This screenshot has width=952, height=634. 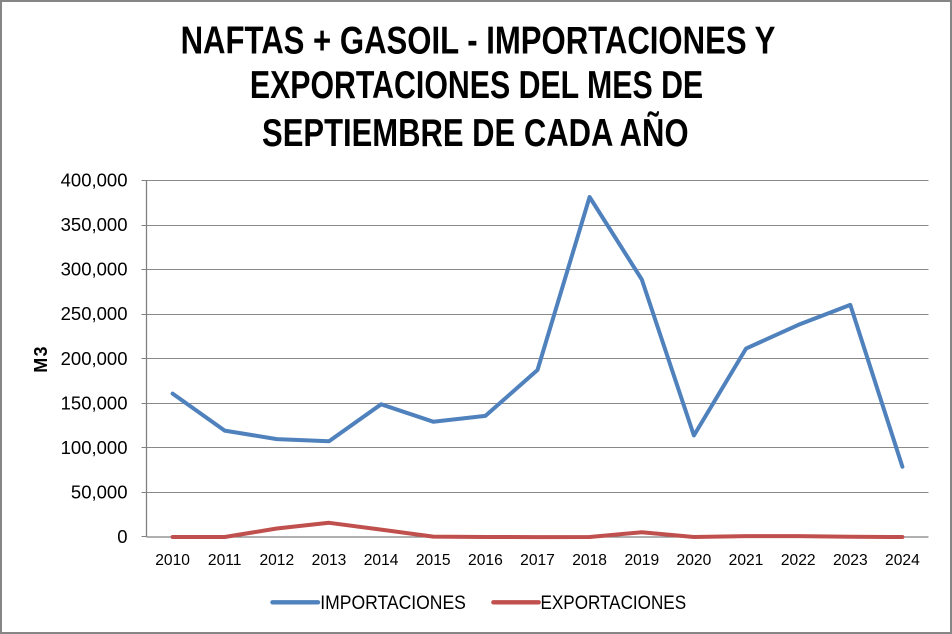 I want to click on svg-text: 0, so click(x=122, y=536).